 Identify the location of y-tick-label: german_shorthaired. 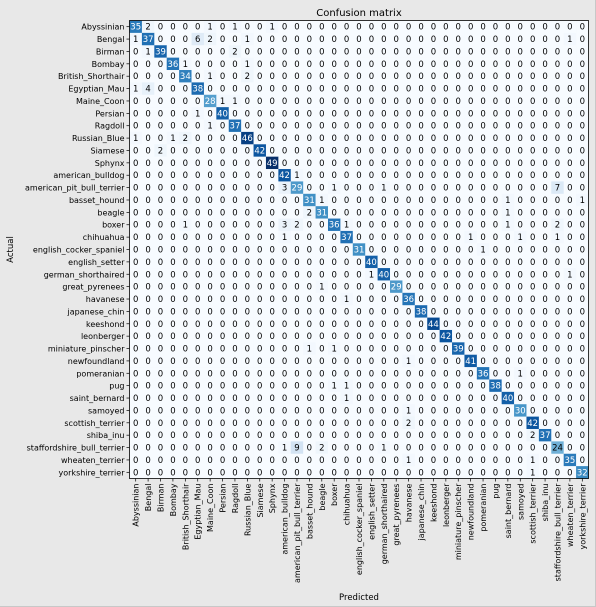
(84, 274).